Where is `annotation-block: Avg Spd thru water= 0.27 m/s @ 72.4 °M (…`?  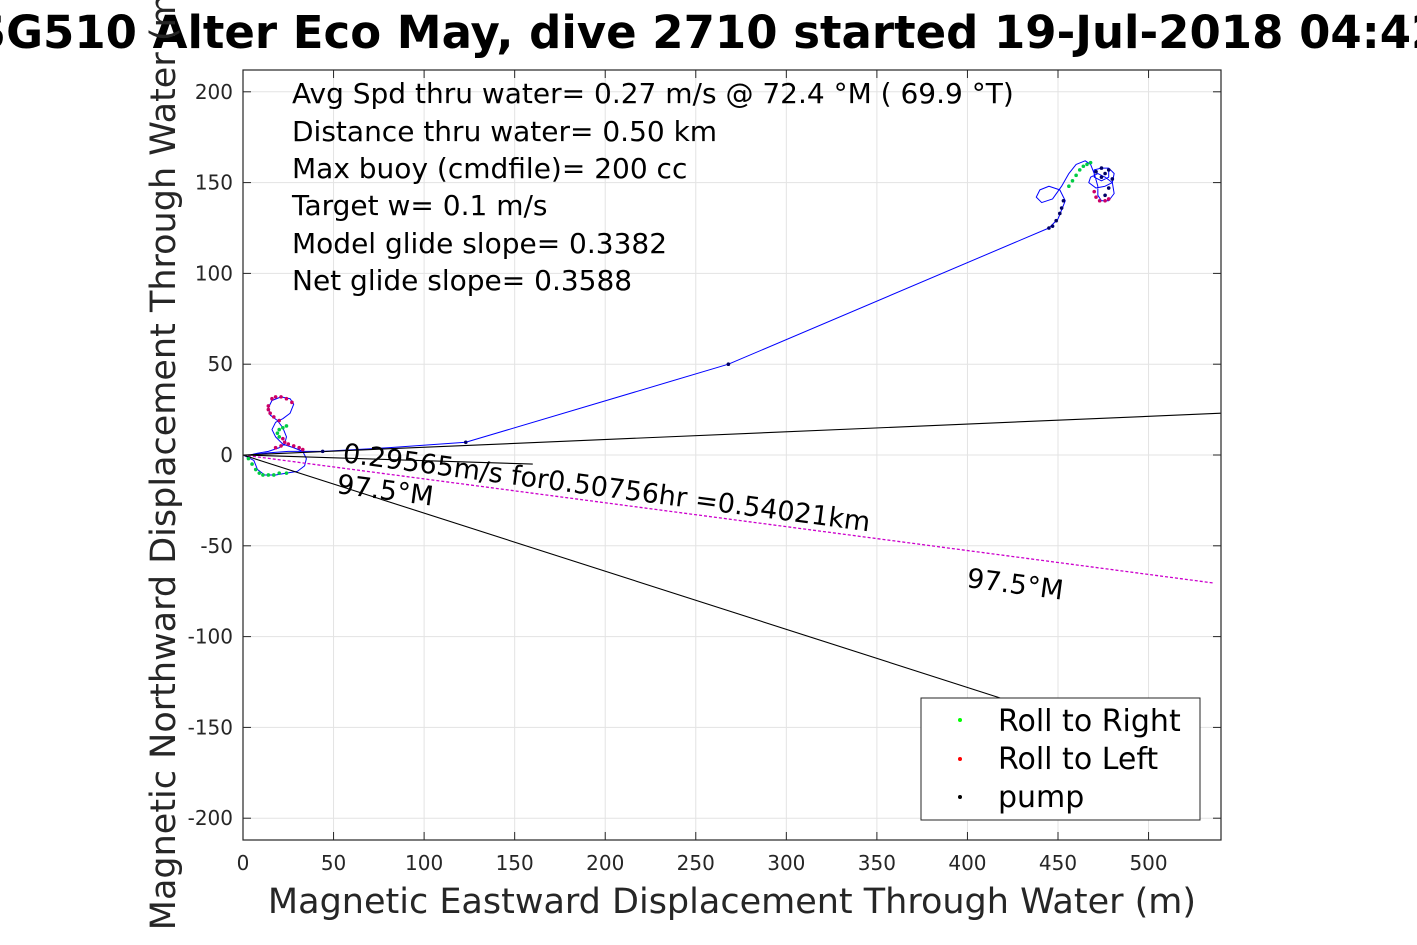
annotation-block: Avg Spd thru water= 0.27 m/s @ 72.4 °M (… is located at coordinates (652, 187).